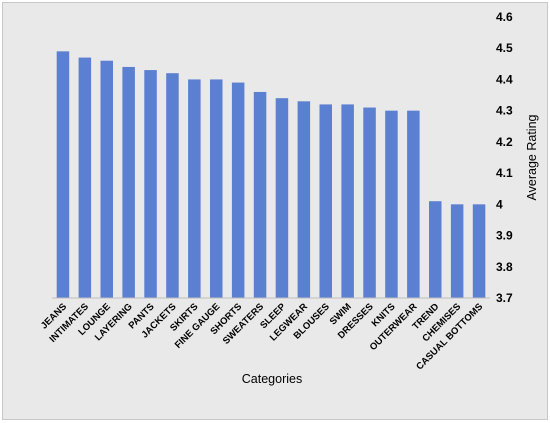 Image resolution: width=550 pixels, height=423 pixels. Describe the element at coordinates (304, 199) in the screenshot. I see `bar-legwear` at that location.